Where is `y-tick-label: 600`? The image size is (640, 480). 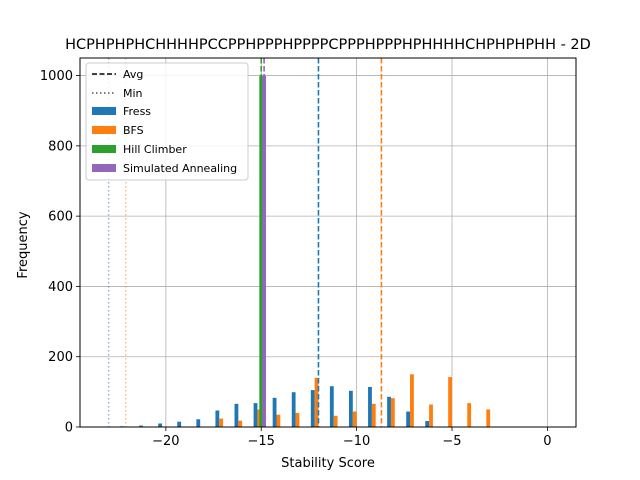 y-tick-label: 600 is located at coordinates (60, 217).